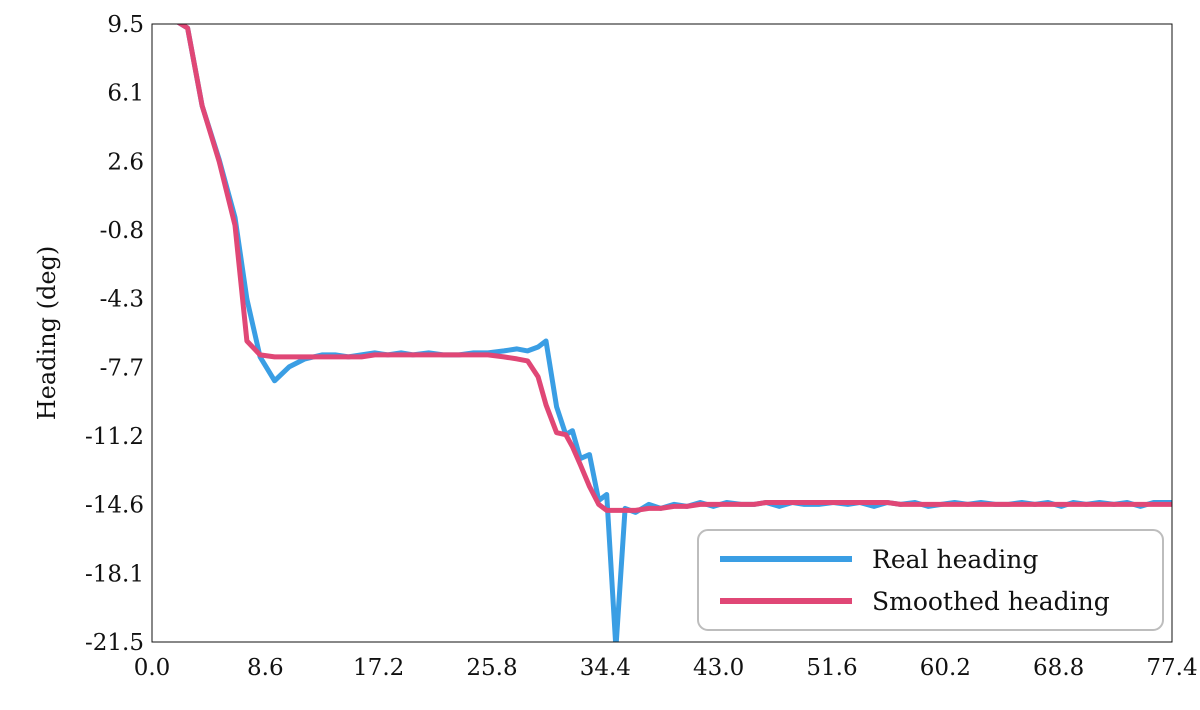 This screenshot has width=1200, height=710. Describe the element at coordinates (122, 231) in the screenshot. I see `y-tick-label: -0.8` at that location.